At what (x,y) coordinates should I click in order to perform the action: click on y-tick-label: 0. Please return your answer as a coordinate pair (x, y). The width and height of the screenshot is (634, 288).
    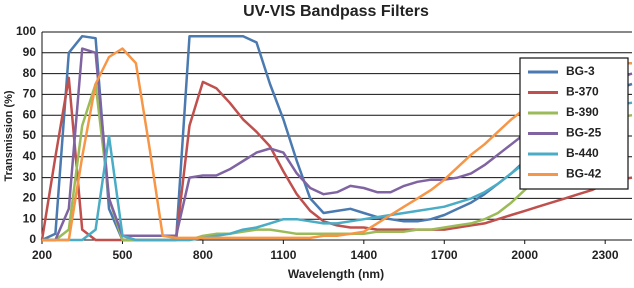
    Looking at the image, I should click on (32, 239).